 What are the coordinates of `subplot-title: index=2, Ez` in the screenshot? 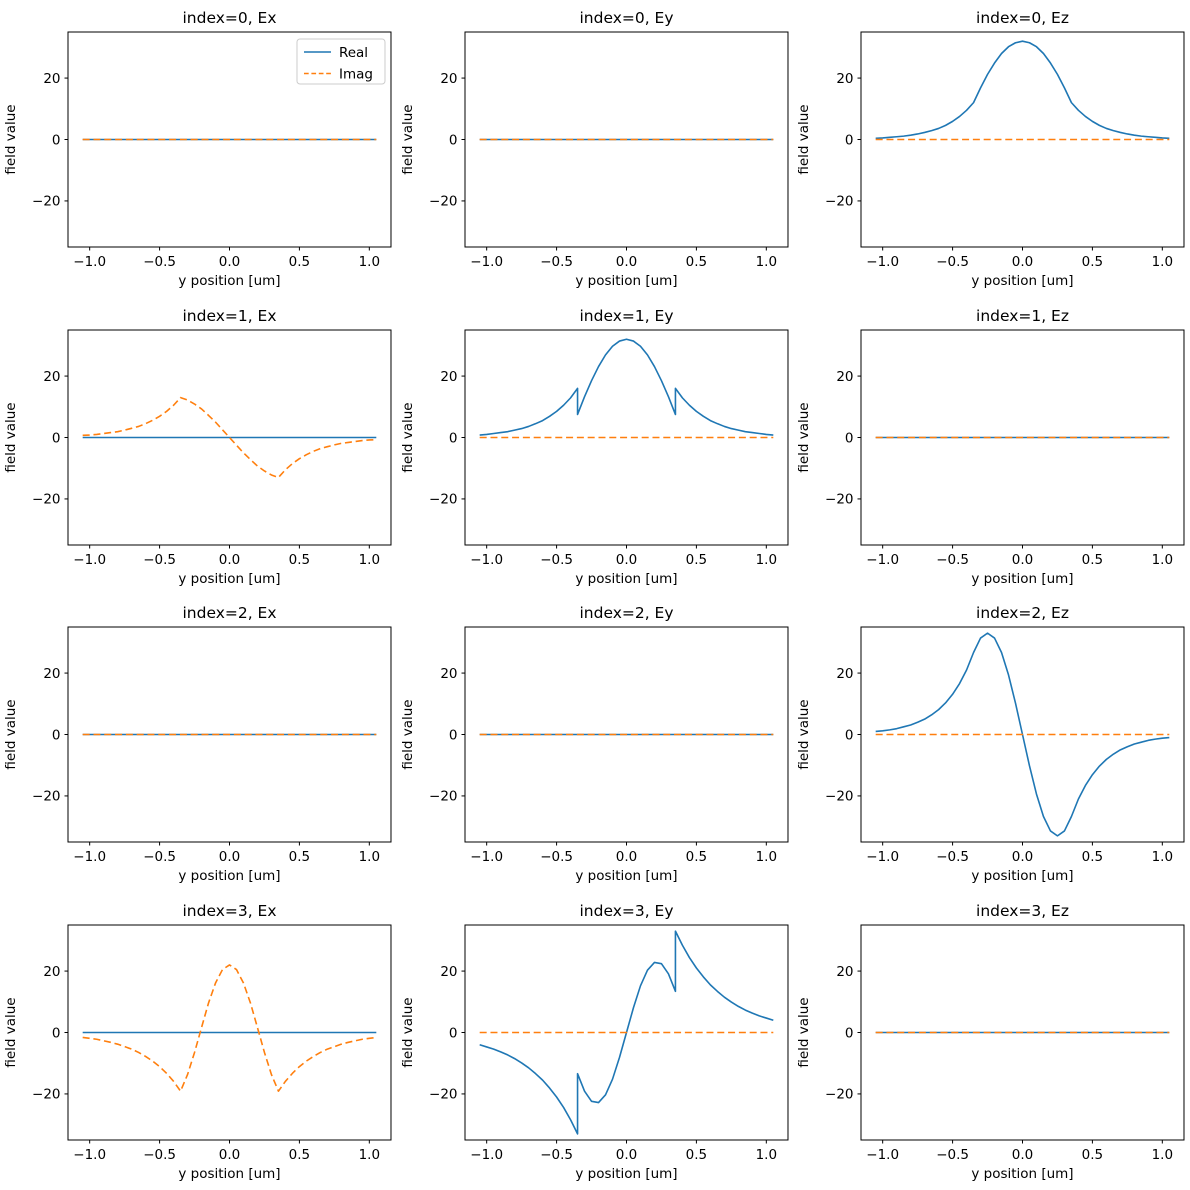 It's located at (1022, 613).